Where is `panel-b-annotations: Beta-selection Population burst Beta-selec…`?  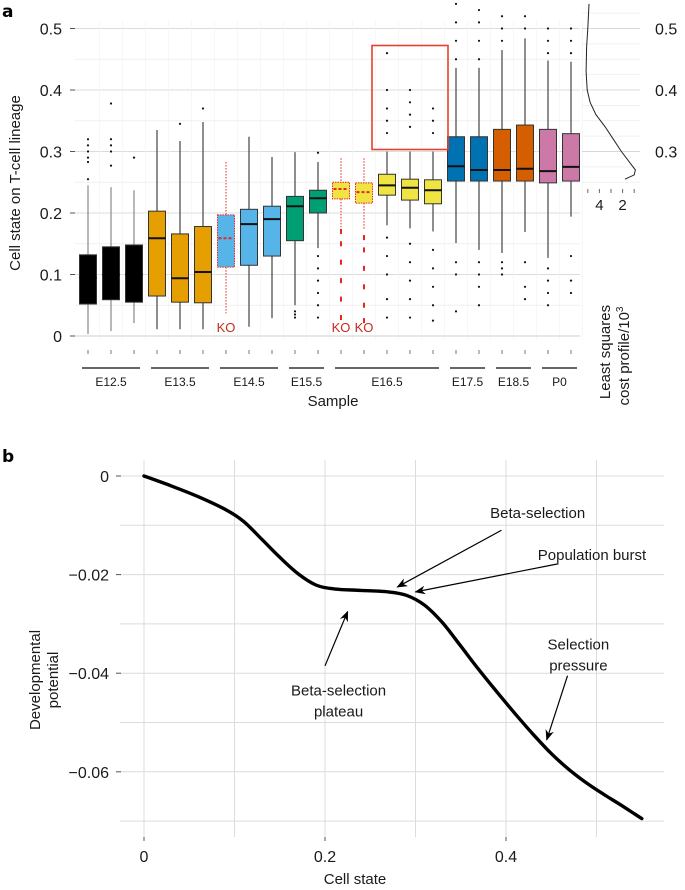
panel-b-annotations: Beta-selection Population burst Beta-selec… is located at coordinates (469, 623).